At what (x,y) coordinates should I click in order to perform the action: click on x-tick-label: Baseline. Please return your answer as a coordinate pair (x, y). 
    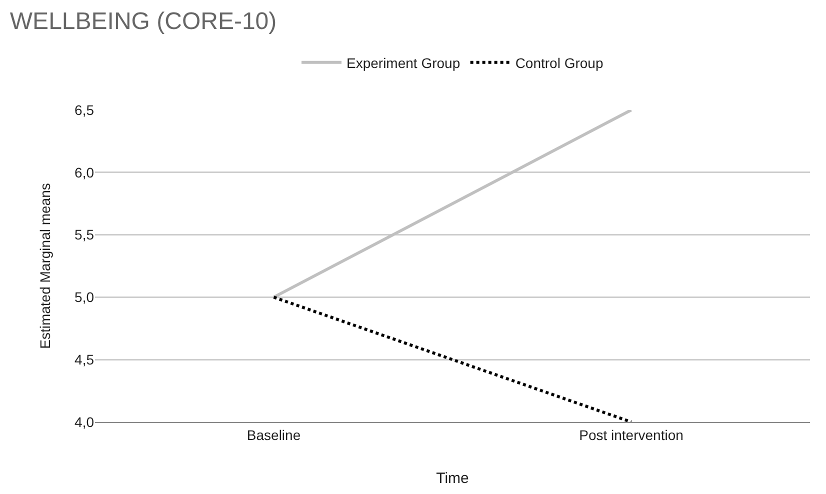
    Looking at the image, I should click on (273, 434).